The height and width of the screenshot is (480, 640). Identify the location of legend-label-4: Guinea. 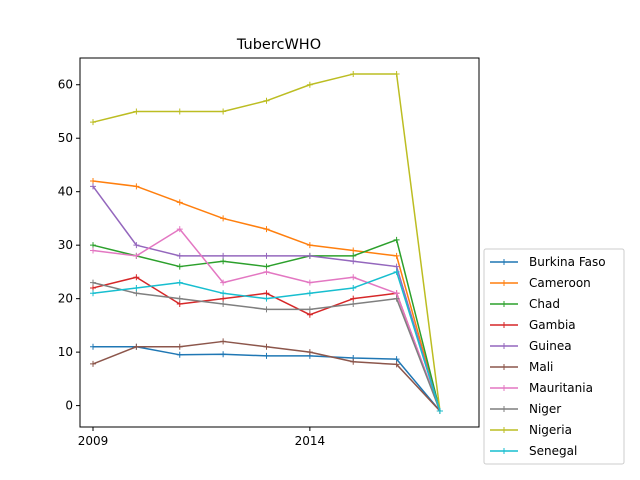
(550, 346).